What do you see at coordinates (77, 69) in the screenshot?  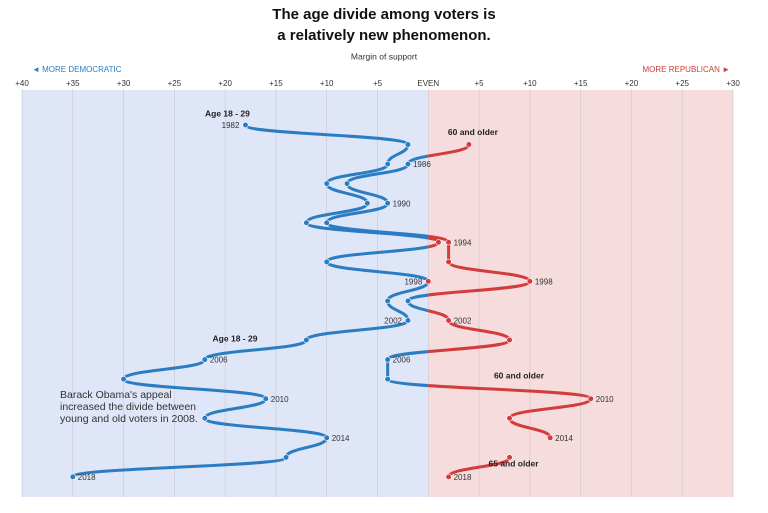 I see `axis-side-label: ◄ MORE DEMOCRATIC` at bounding box center [77, 69].